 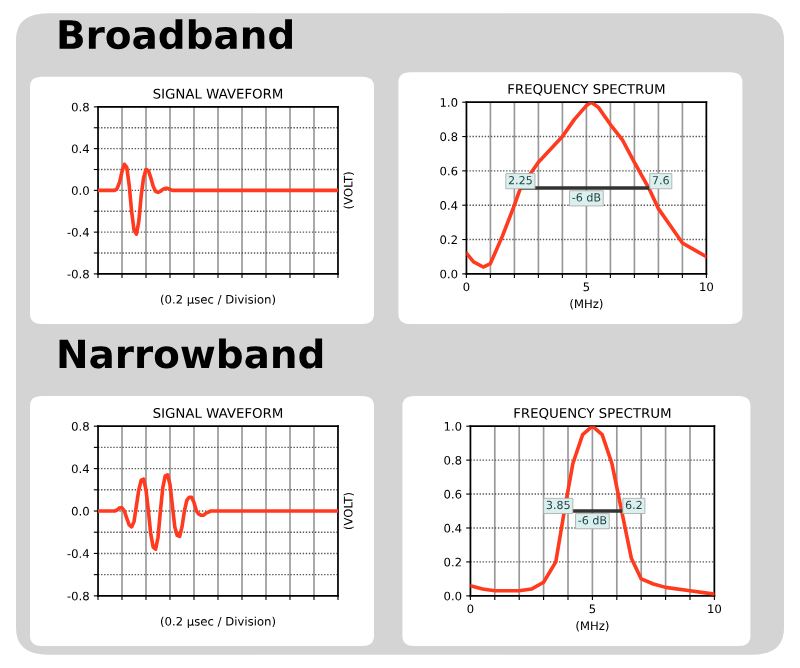 What do you see at coordinates (191, 353) in the screenshot?
I see `text: Narrowband` at bounding box center [191, 353].